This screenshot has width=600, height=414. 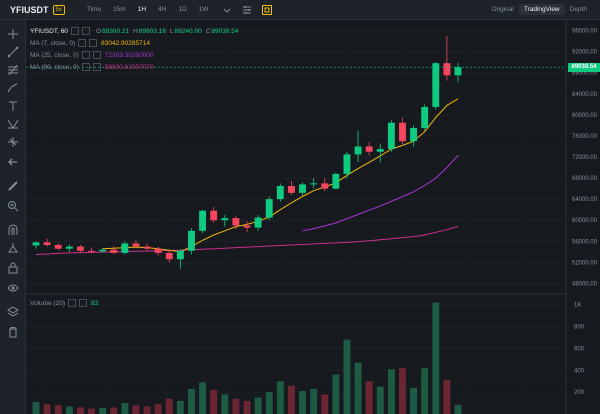 What do you see at coordinates (13, 34) in the screenshot?
I see `crosshair-icon` at bounding box center [13, 34].